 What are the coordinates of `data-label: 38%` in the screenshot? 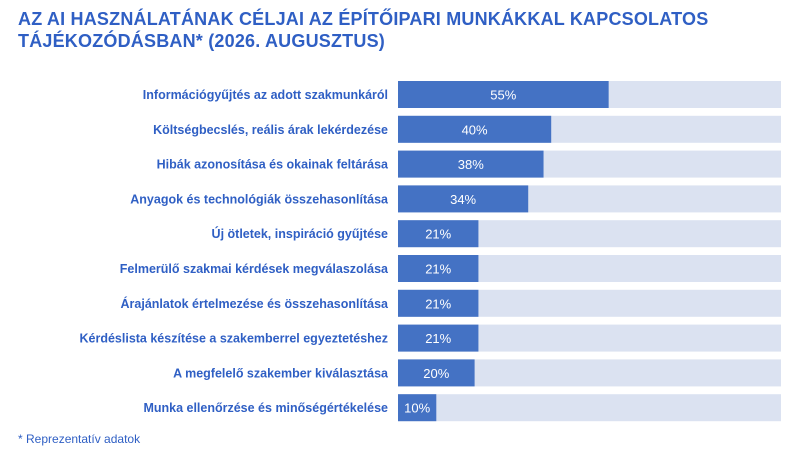 It's located at (471, 164).